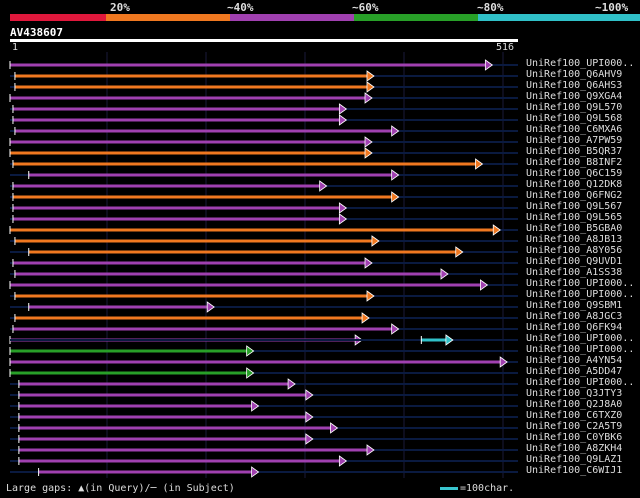  I want to click on query-bar, so click(264, 40).